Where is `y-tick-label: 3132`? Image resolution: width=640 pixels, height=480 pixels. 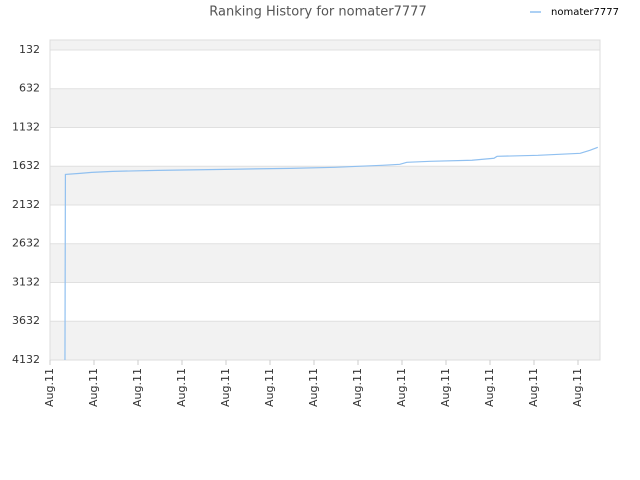 y-tick-label: 3132 is located at coordinates (26, 281).